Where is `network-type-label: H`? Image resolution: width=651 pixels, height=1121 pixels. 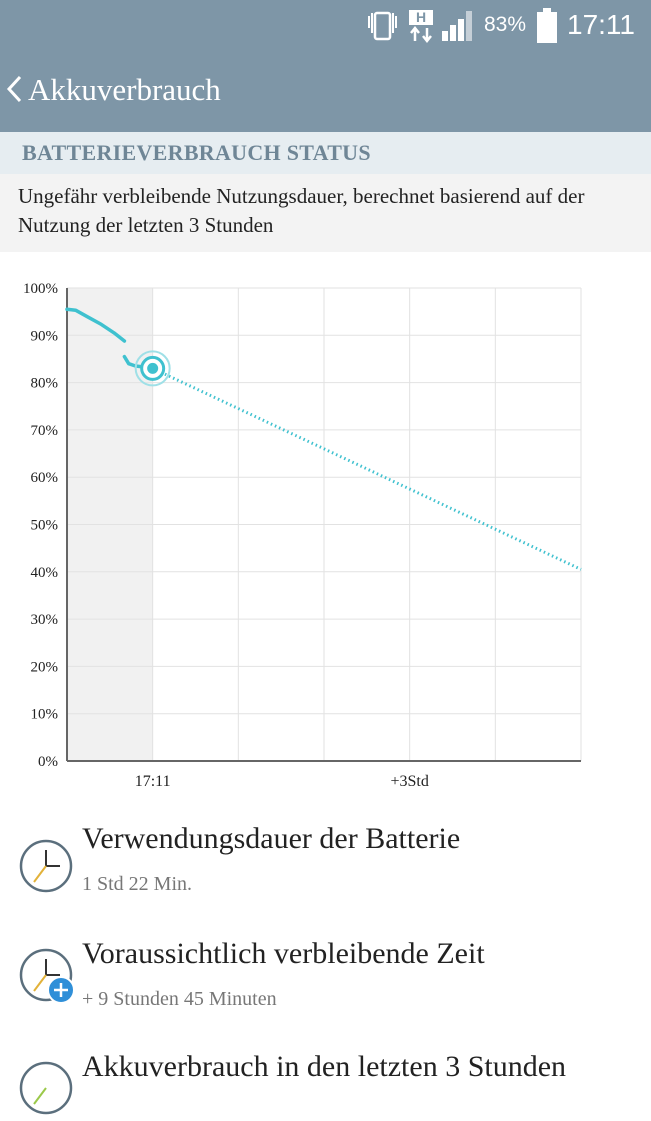
network-type-label: H is located at coordinates (421, 17).